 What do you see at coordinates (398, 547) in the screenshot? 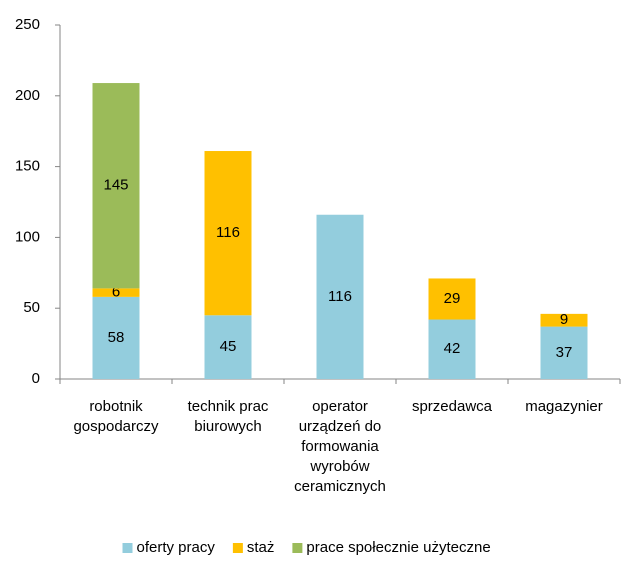
I see `legend-label: prace społecznie użyteczne` at bounding box center [398, 547].